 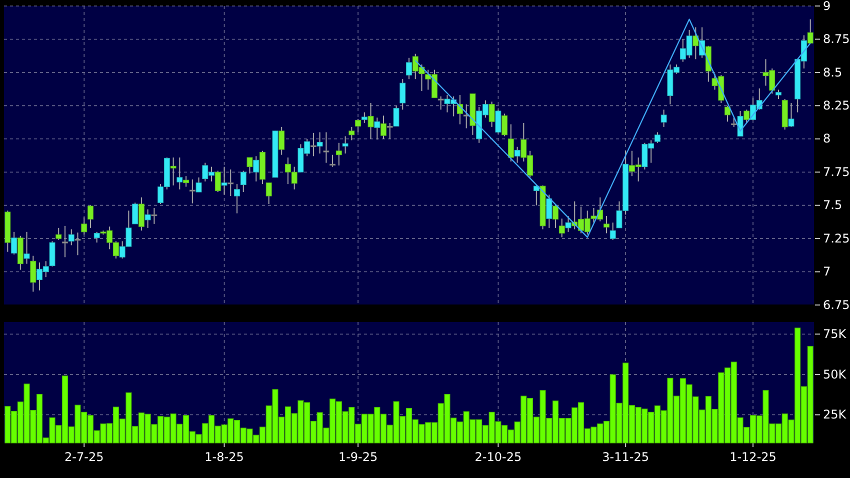 What do you see at coordinates (835, 415) in the screenshot?
I see `y-tick-label: 25K` at bounding box center [835, 415].